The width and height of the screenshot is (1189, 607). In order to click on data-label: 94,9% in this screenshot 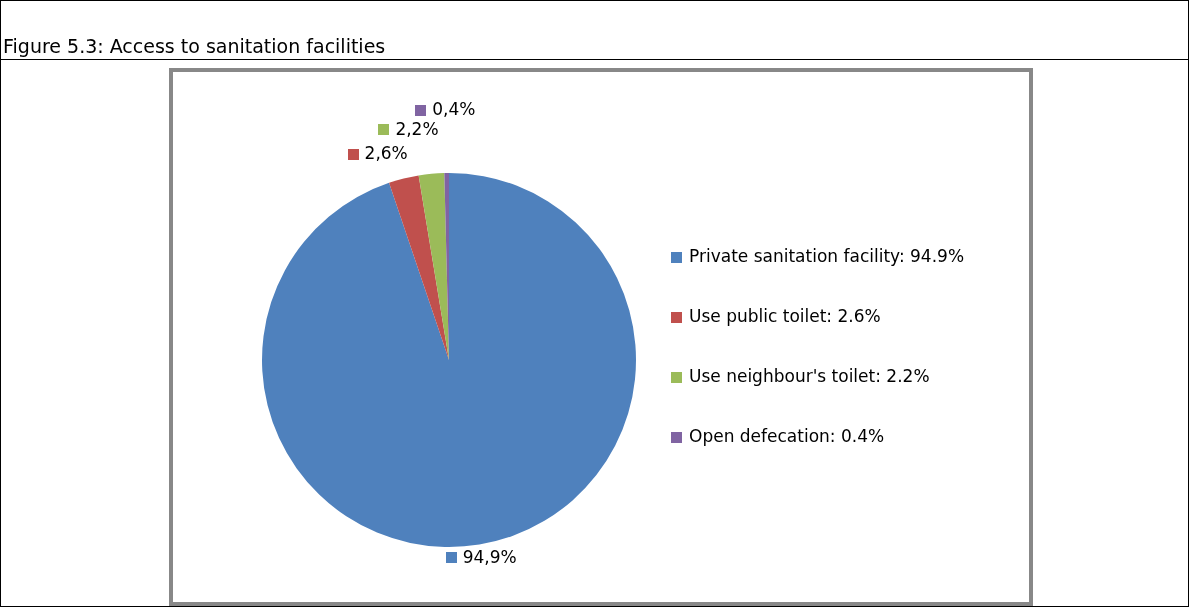, I will do `click(489, 556)`.